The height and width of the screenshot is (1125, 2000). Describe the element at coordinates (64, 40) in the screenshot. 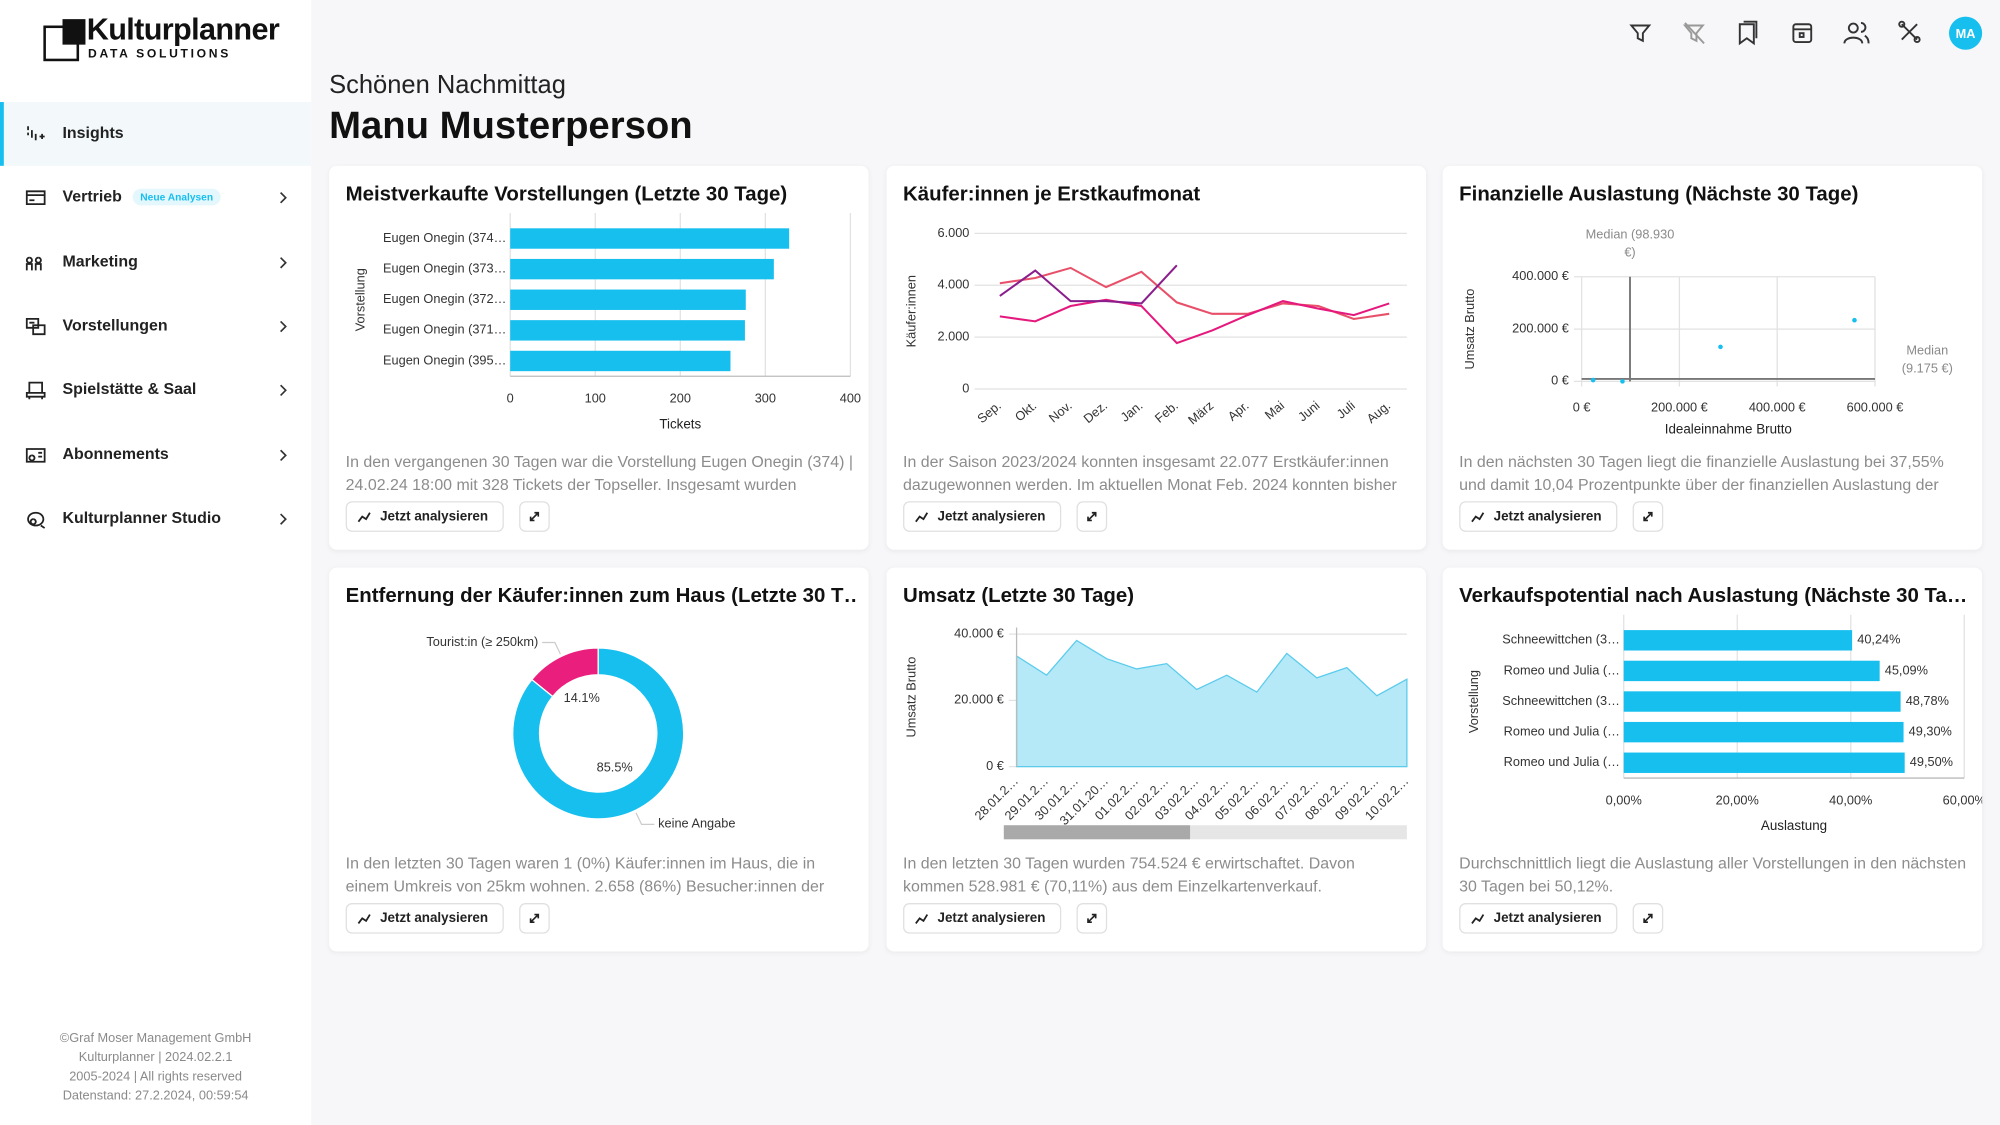

I see `logo-mark` at that location.